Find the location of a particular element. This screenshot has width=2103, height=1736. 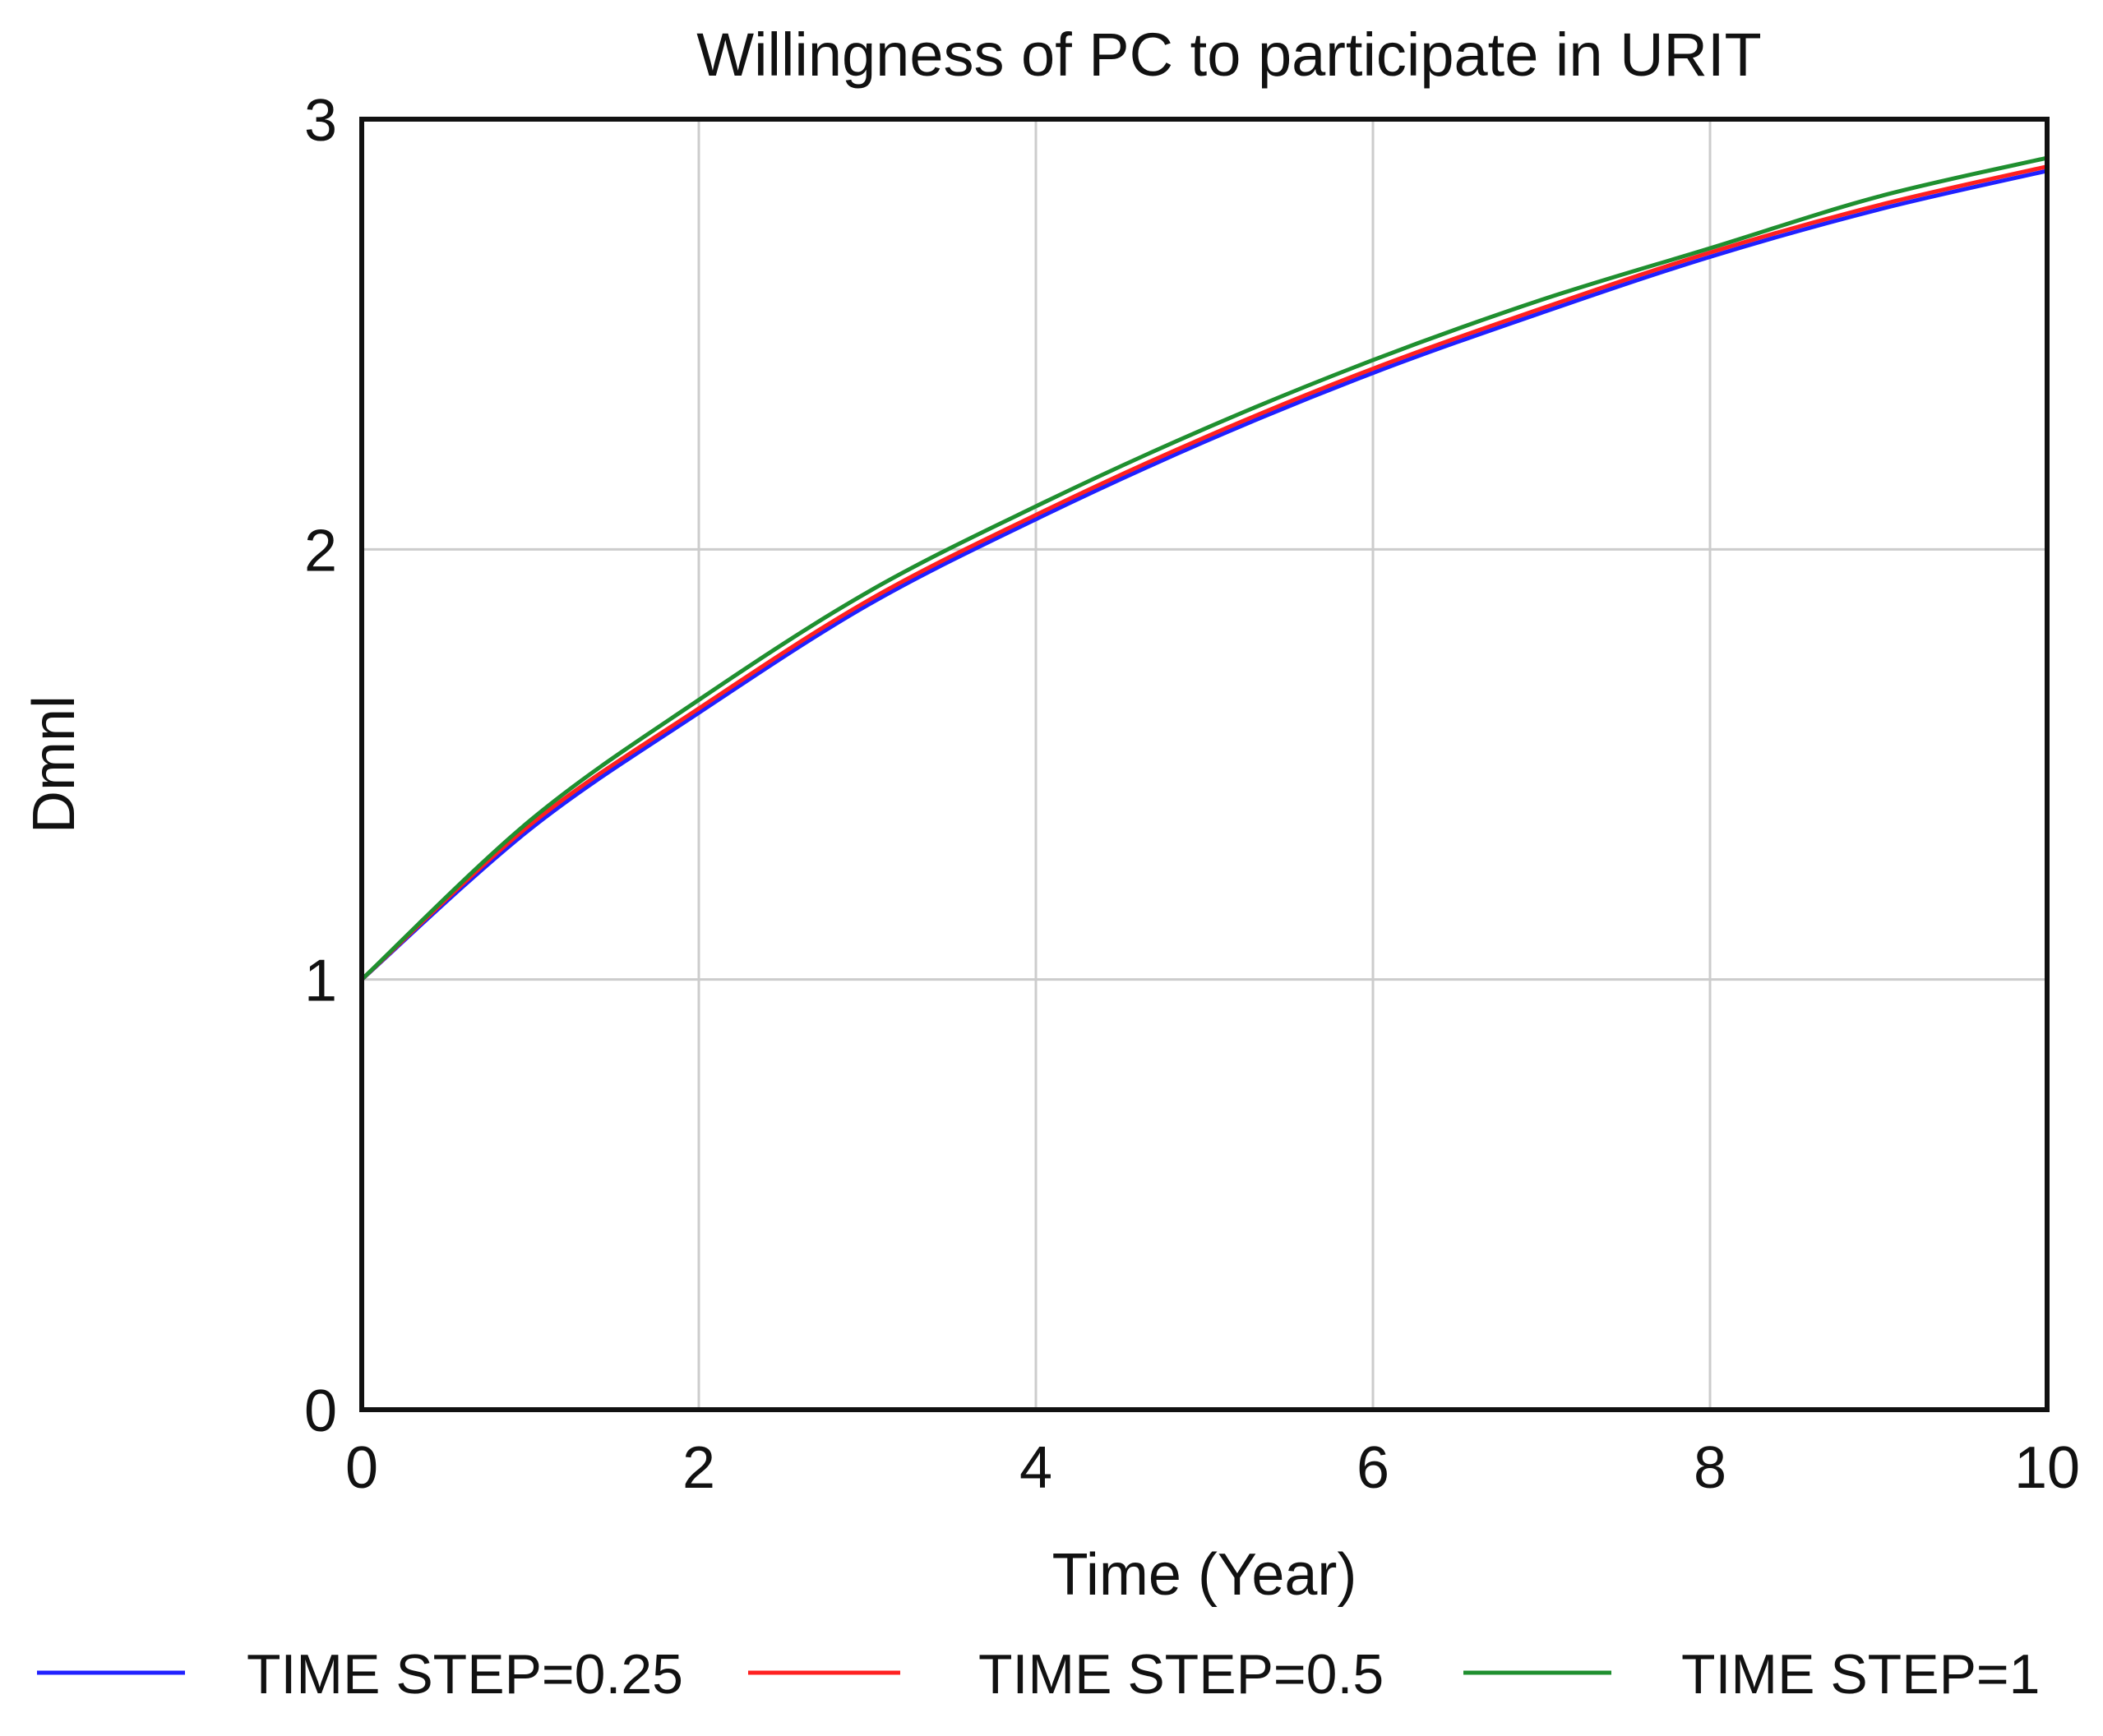

legend-label-time-step-0-5: TIME STEP=0.5 is located at coordinates (1181, 1675).